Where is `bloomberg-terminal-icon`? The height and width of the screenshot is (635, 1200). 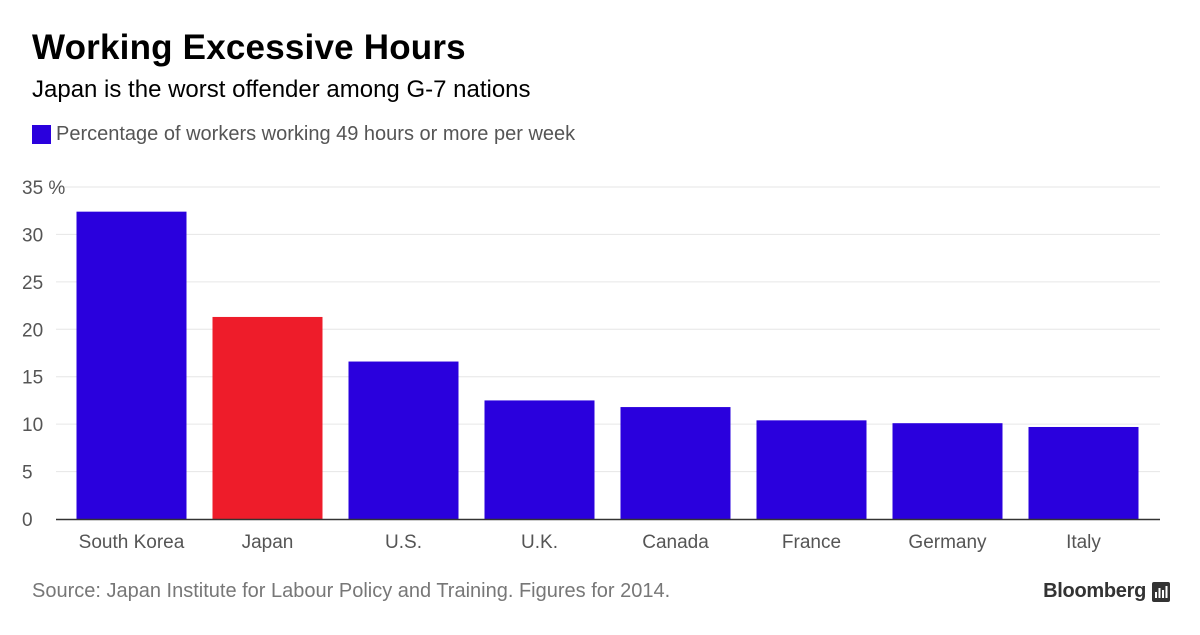
bloomberg-terminal-icon is located at coordinates (1161, 591).